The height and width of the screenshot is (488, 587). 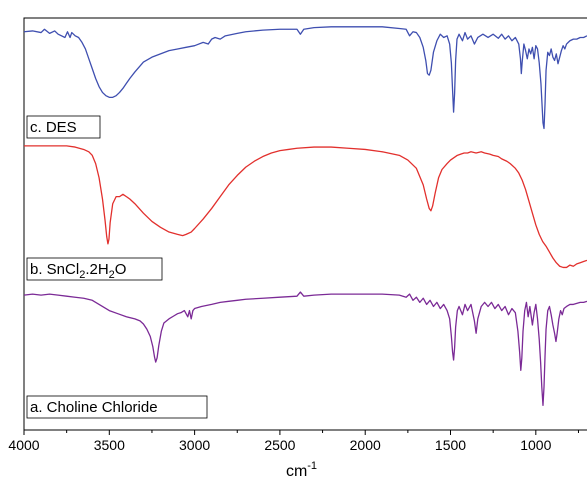 What do you see at coordinates (296, 471) in the screenshot?
I see `x-axis-label-unit: cm` at bounding box center [296, 471].